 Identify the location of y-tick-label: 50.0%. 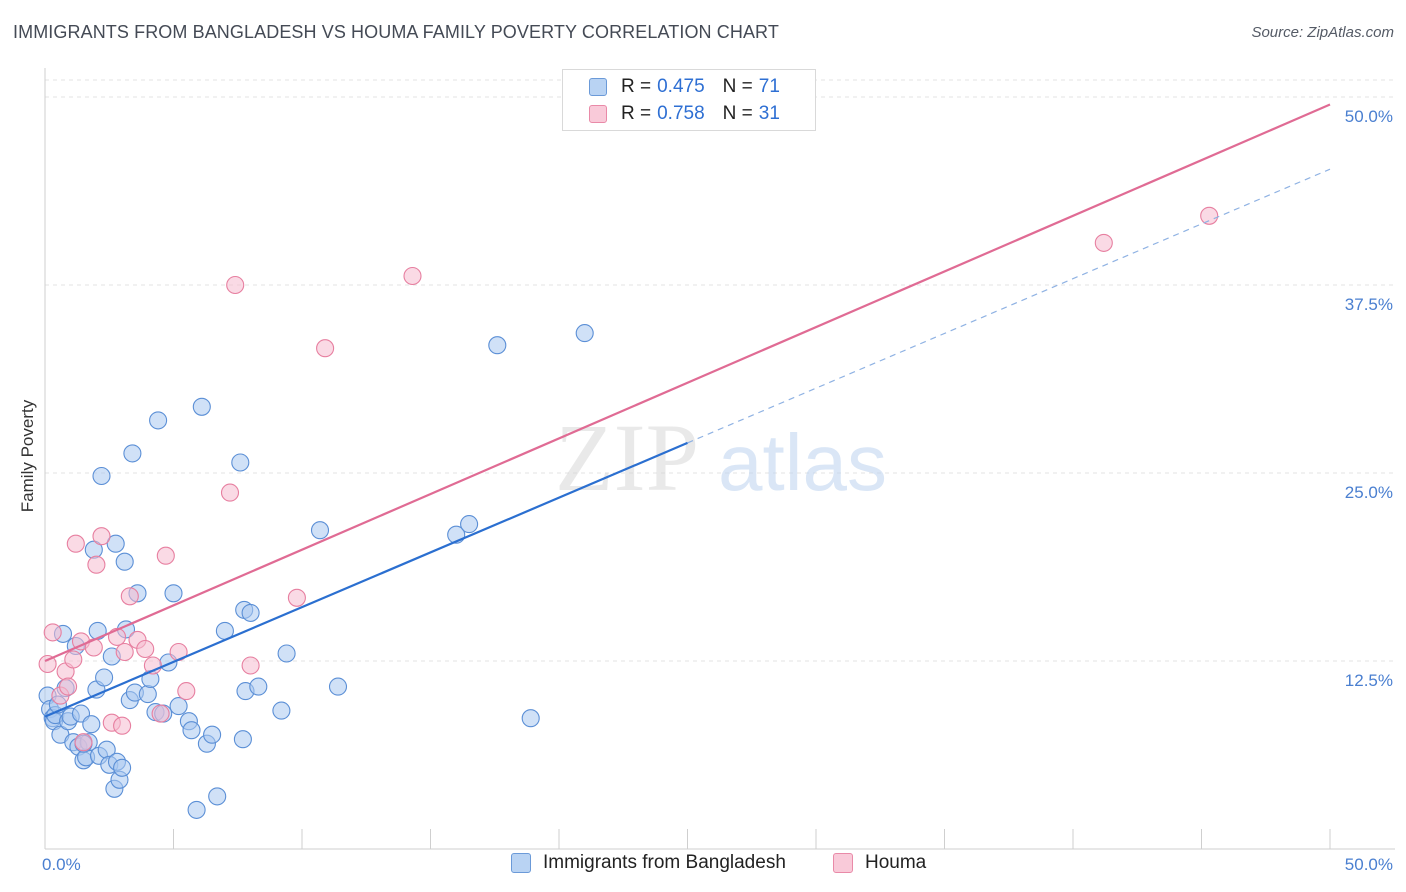
(1369, 116).